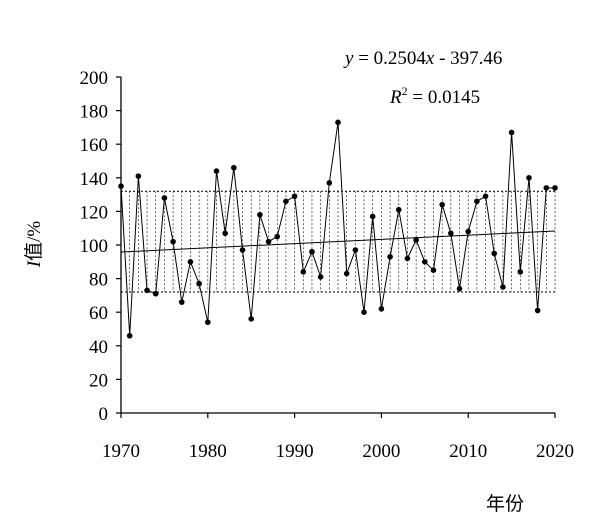  Describe the element at coordinates (34, 263) in the screenshot. I see `y-axis-label-italic: I` at that location.